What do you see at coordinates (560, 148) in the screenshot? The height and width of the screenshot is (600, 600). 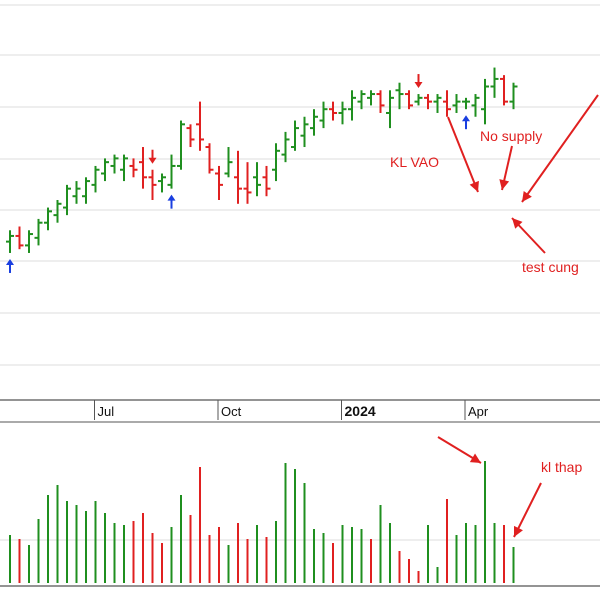 I see `annotation-arrow-long` at bounding box center [560, 148].